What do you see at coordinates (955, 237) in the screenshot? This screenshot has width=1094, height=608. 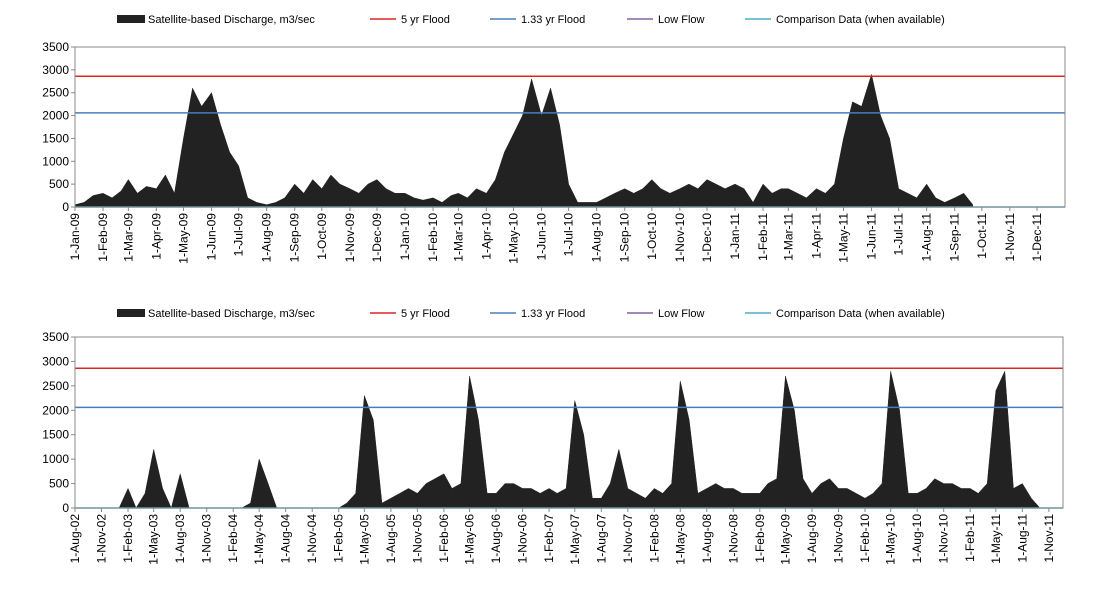 I see `x-tick-label: 1-Sep-11` at bounding box center [955, 237].